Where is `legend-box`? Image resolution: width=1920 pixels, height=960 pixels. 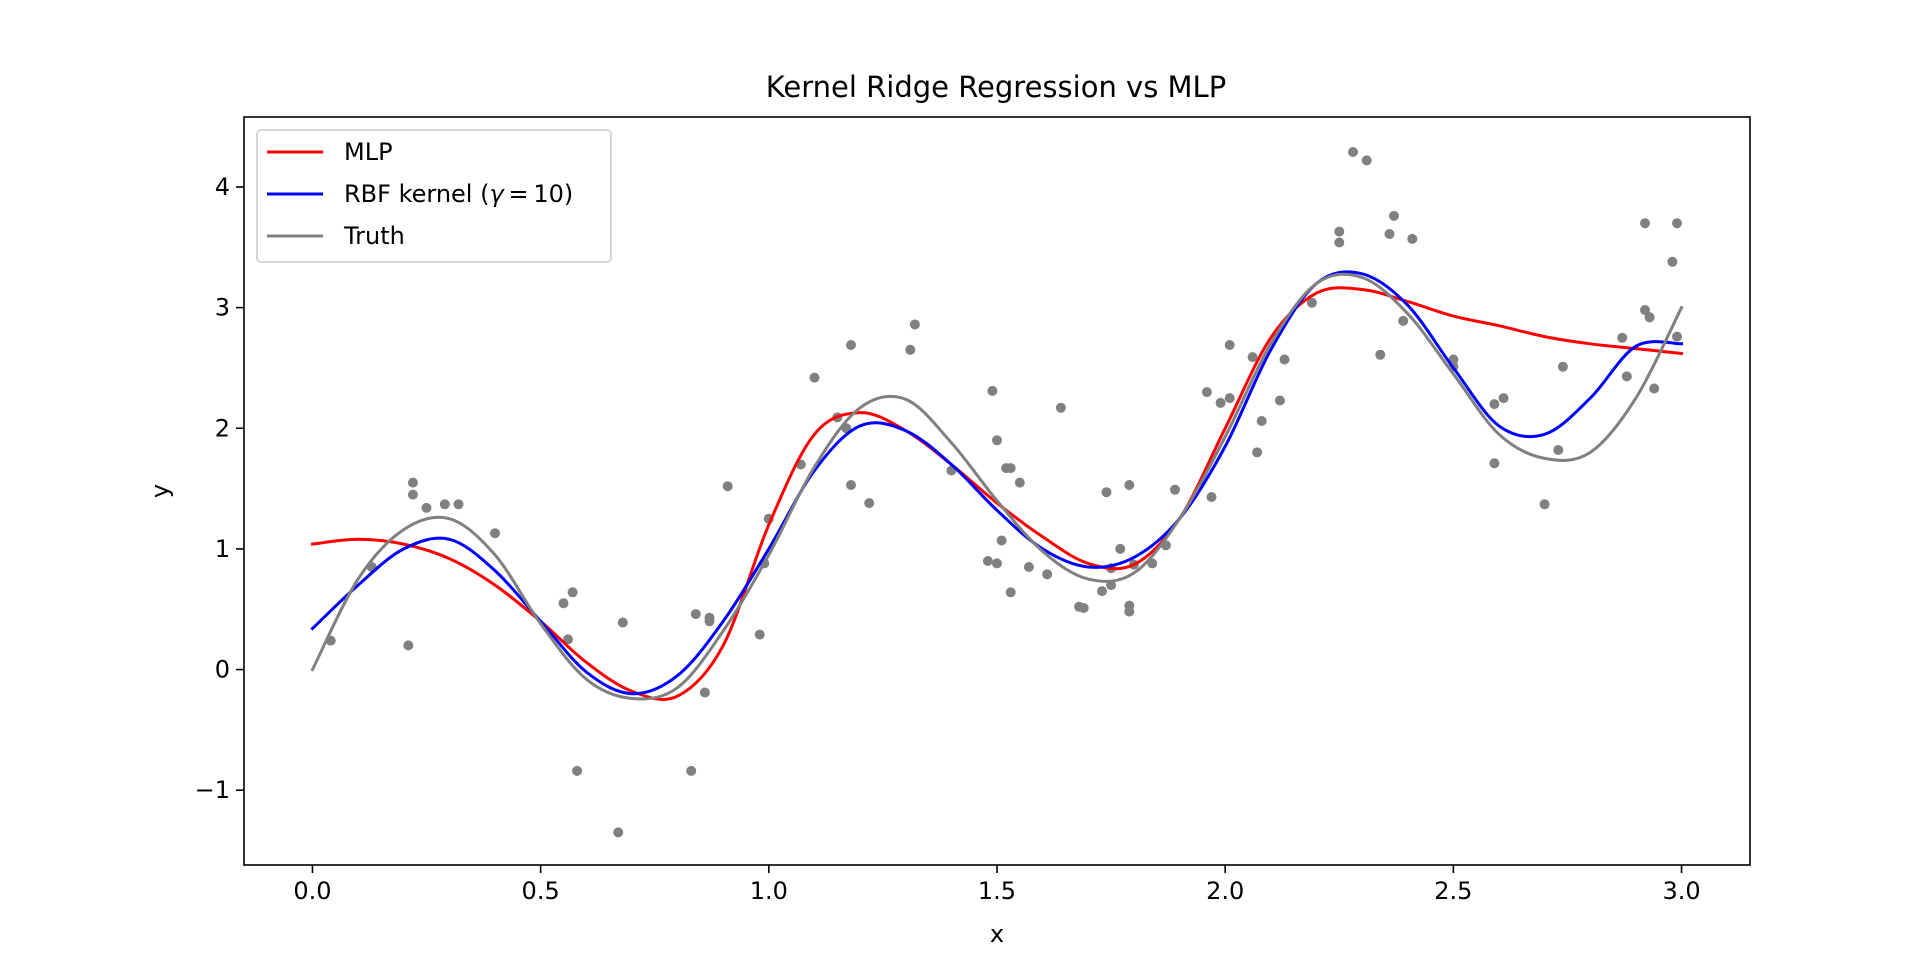 legend-box is located at coordinates (434, 196).